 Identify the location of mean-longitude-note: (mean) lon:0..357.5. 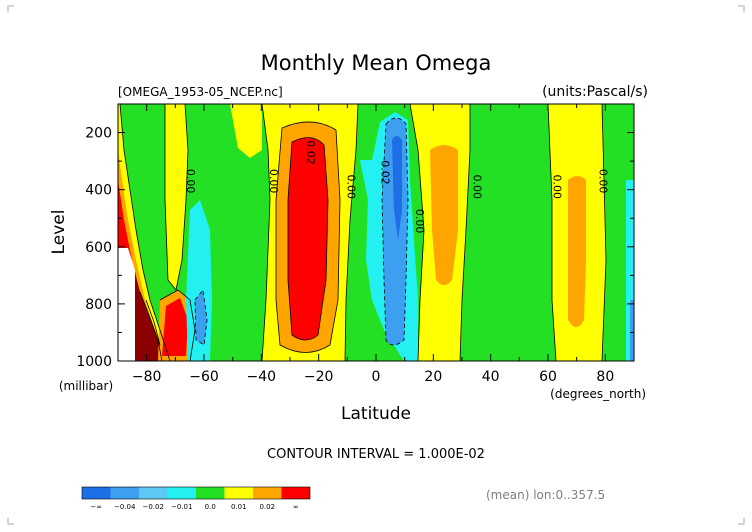
(545, 495).